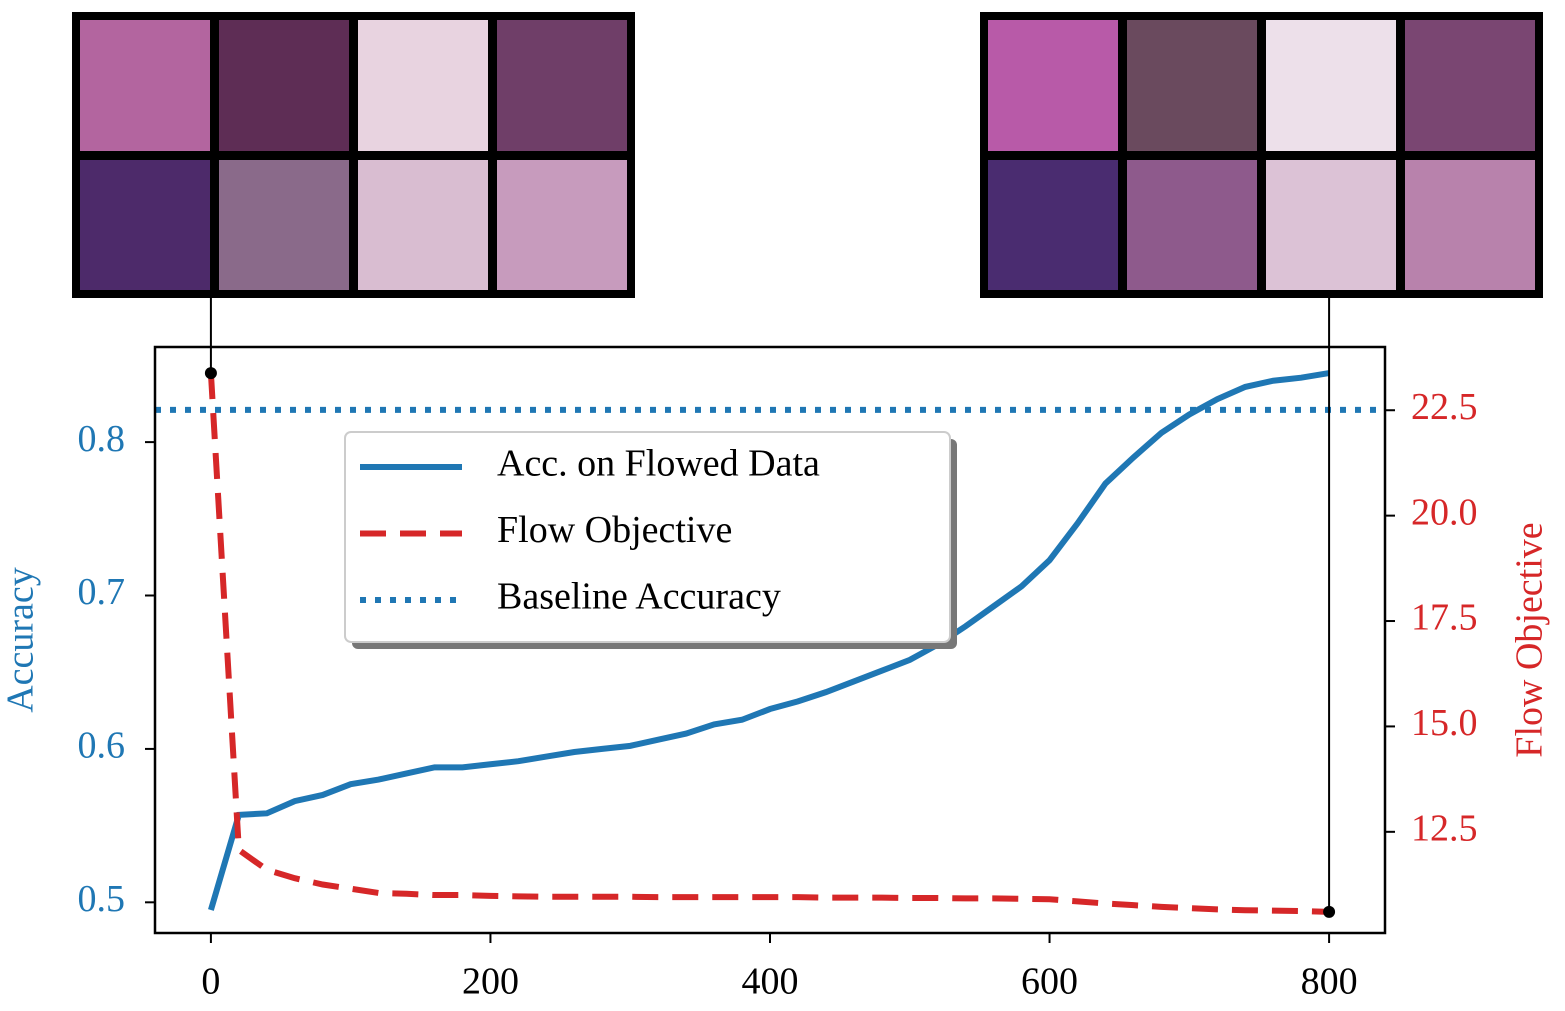 The image size is (1565, 1011). Describe the element at coordinates (614, 530) in the screenshot. I see `legend-label: Flow Objective` at that location.